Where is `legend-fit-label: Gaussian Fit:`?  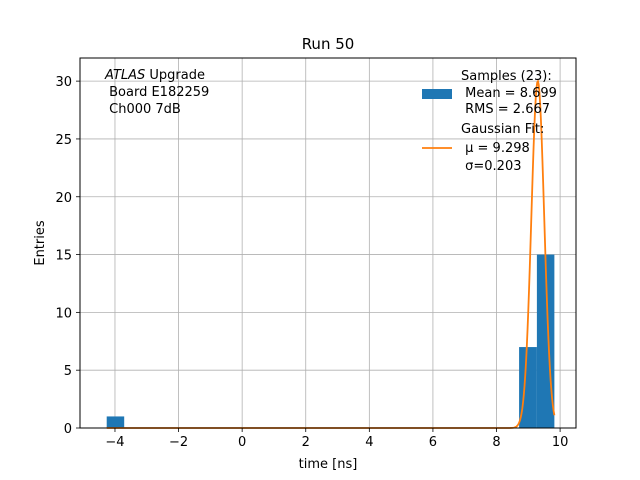 legend-fit-label: Gaussian Fit: is located at coordinates (502, 129).